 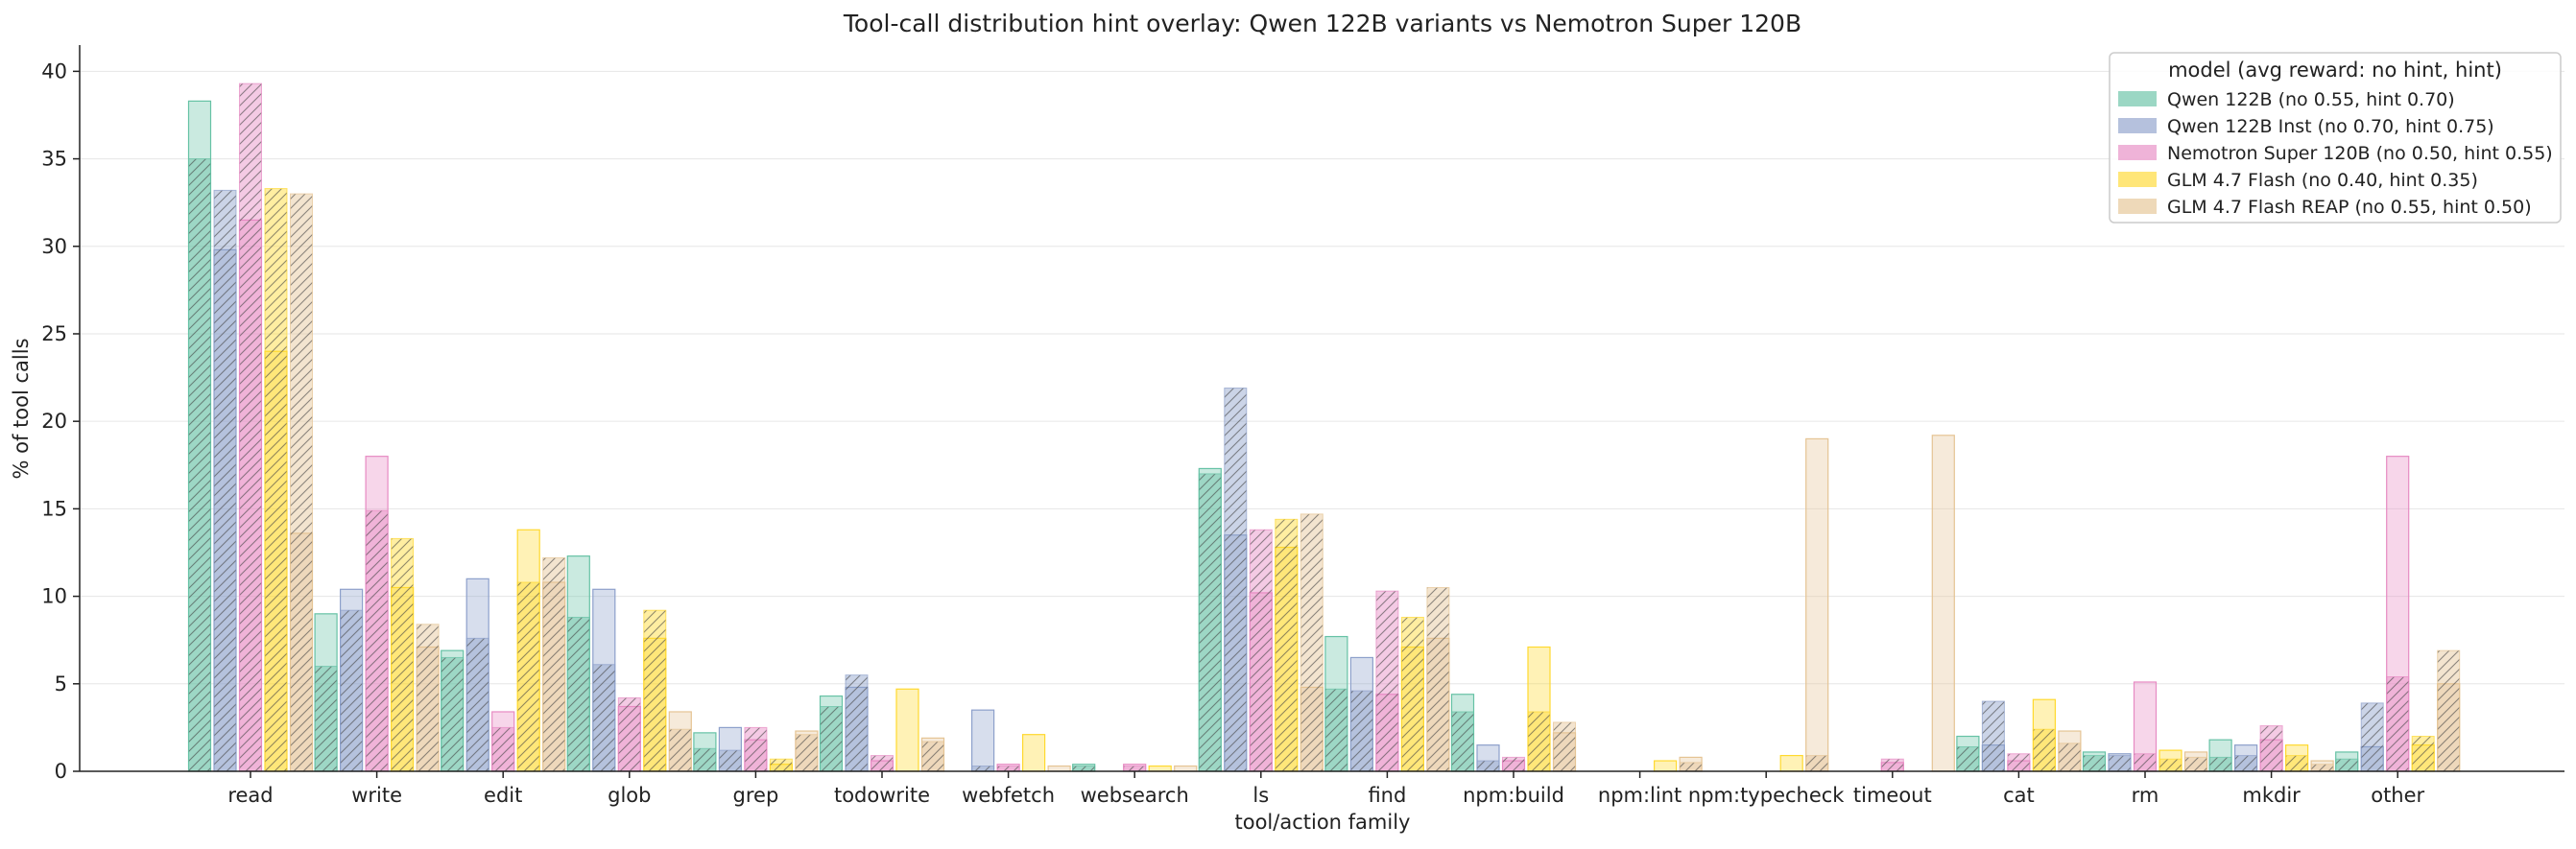 I want to click on y-tick-label: 20, so click(x=54, y=421).